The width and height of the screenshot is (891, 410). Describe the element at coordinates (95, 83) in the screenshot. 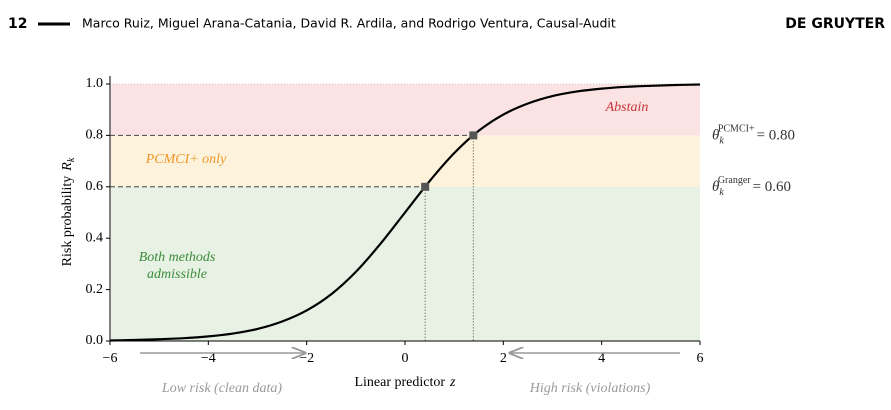

I see `y-tick-label: 1.0` at that location.